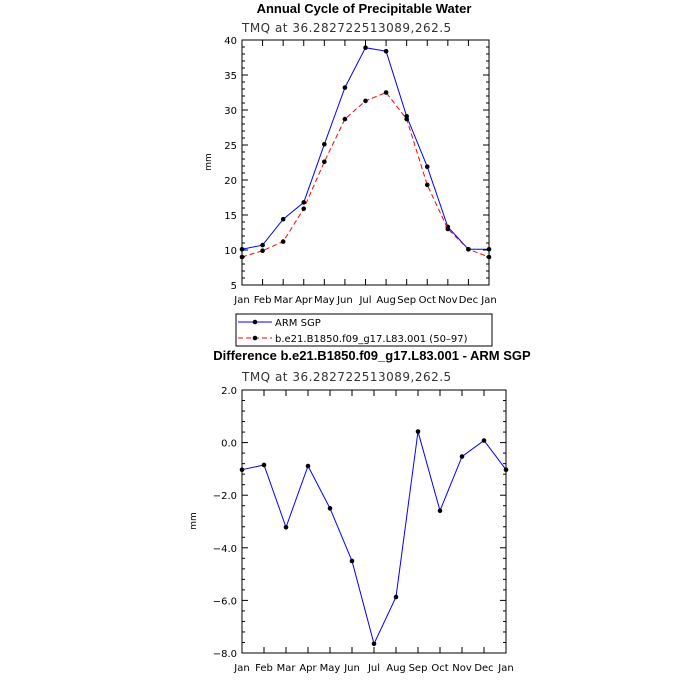 The width and height of the screenshot is (700, 700). What do you see at coordinates (230, 146) in the screenshot?
I see `y-tick-label: 25` at bounding box center [230, 146].